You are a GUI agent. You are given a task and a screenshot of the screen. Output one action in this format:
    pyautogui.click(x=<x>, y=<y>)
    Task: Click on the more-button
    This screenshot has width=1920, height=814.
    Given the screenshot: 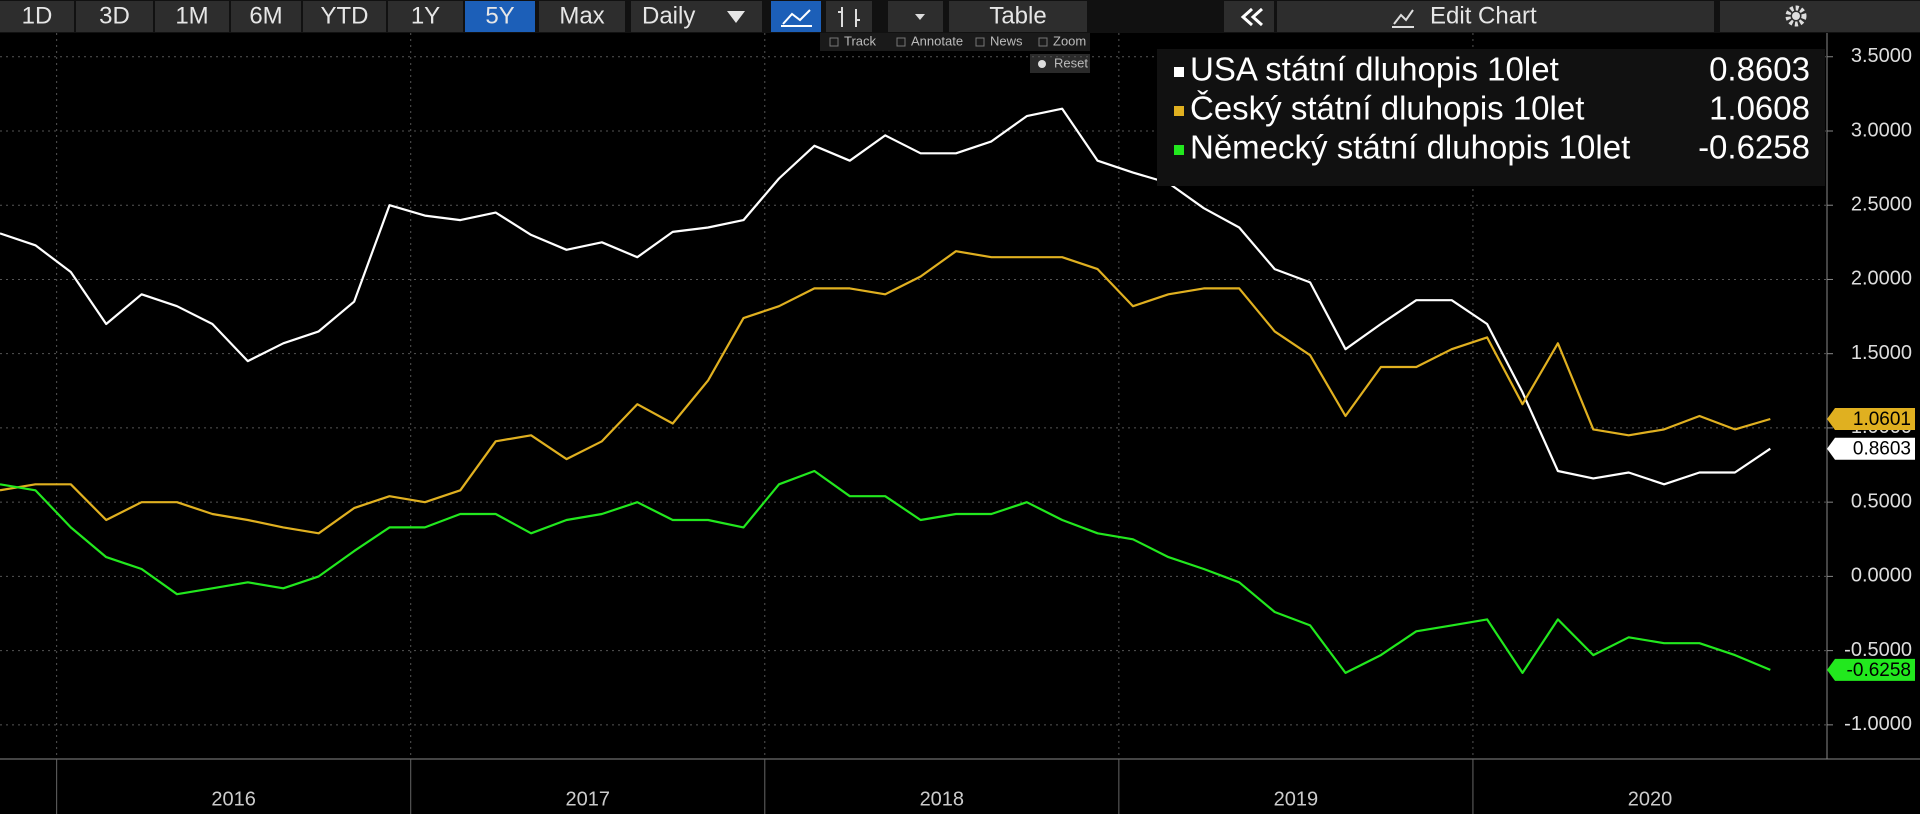 What is the action you would take?
    pyautogui.click(x=915, y=16)
    